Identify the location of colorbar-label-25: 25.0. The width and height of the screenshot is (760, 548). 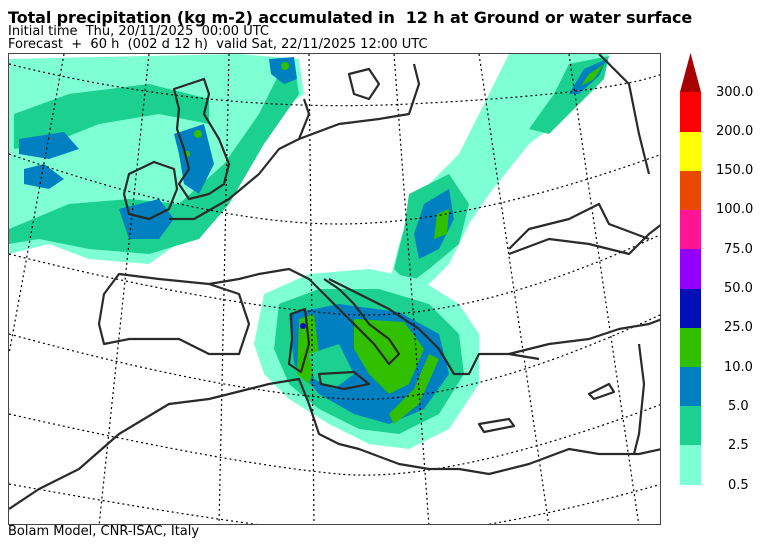
(738, 327).